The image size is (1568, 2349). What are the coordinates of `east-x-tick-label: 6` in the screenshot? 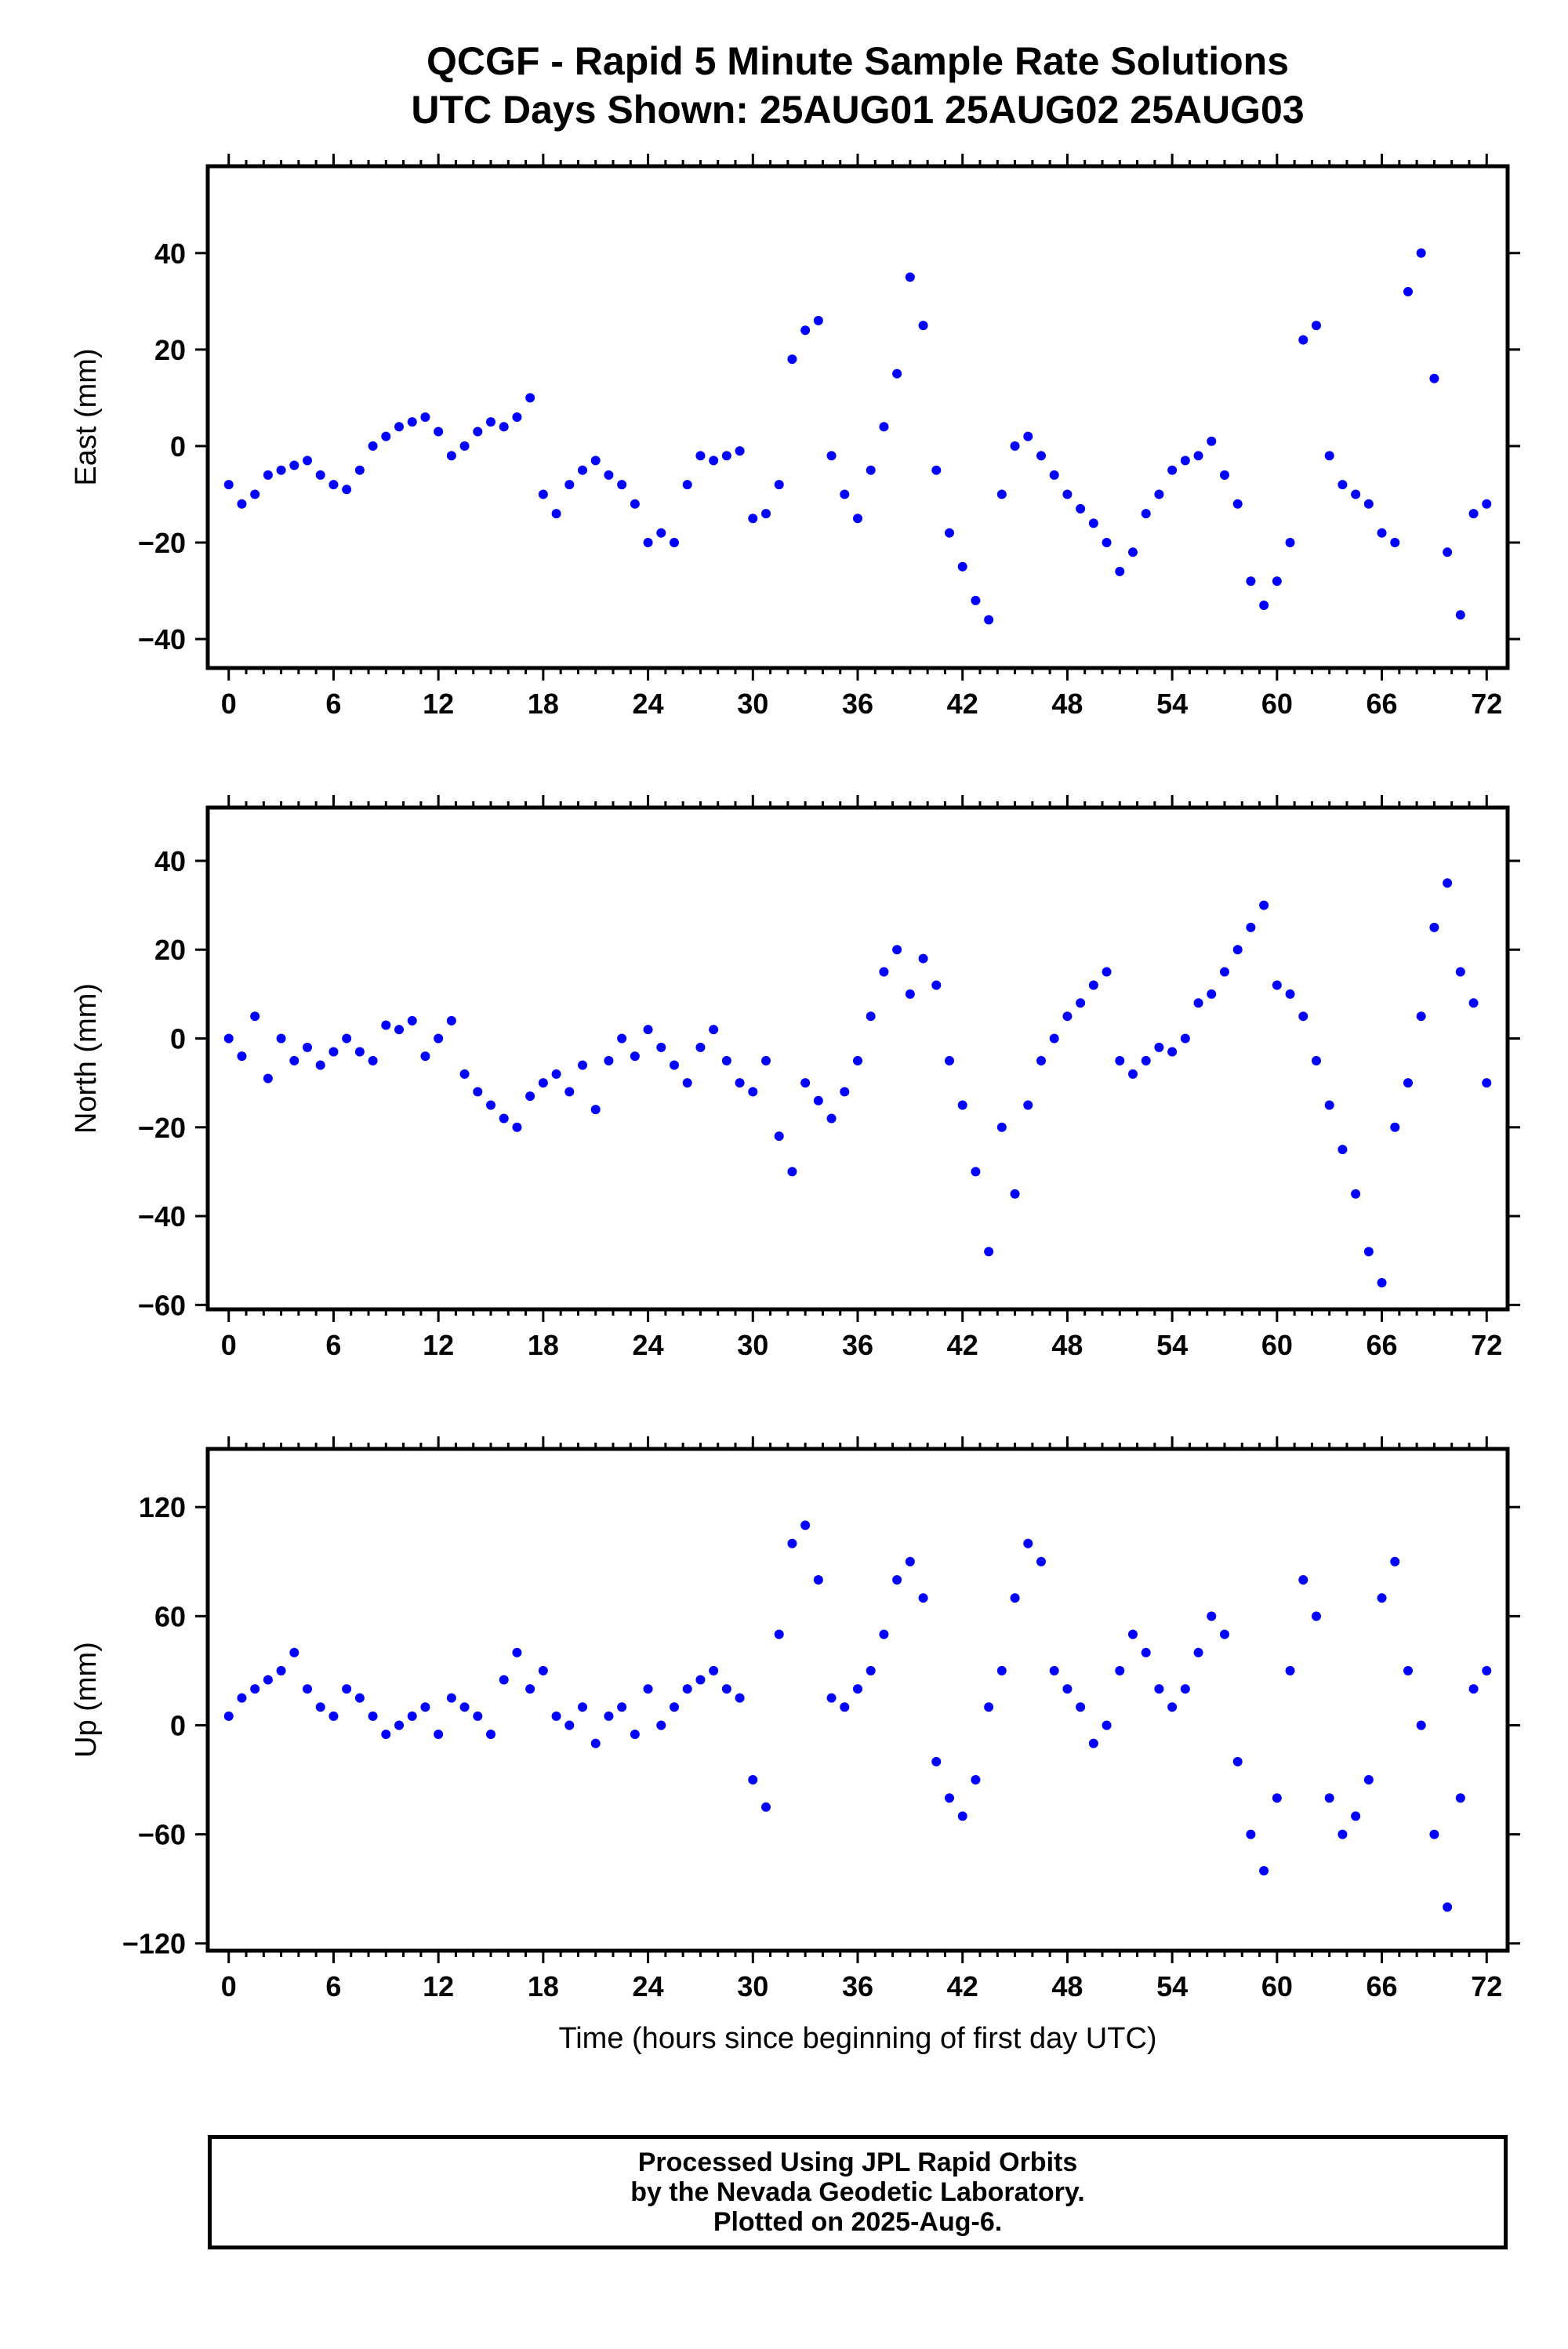 It's located at (333, 704).